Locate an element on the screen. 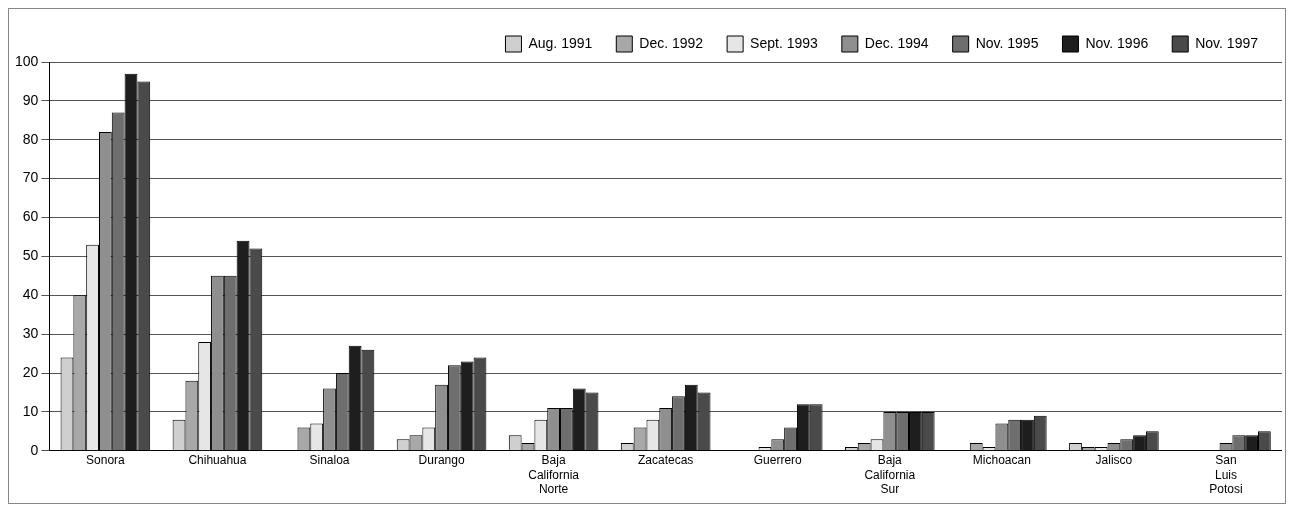 This screenshot has height=512, width=1296. x-tick-label: San Luis Potosi is located at coordinates (1226, 475).